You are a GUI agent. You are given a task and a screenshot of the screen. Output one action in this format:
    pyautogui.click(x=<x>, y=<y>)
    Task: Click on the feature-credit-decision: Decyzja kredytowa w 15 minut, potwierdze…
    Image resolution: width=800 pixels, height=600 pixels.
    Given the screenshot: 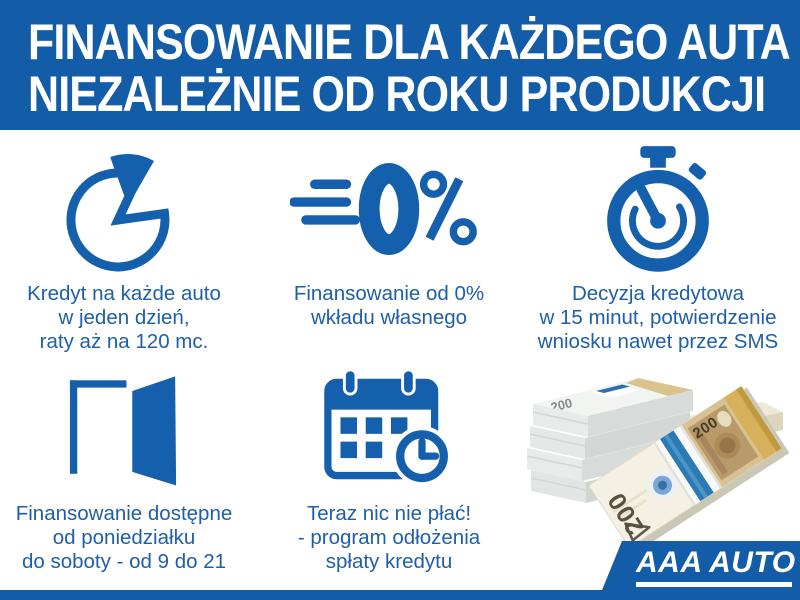 What is the action you would take?
    pyautogui.click(x=658, y=247)
    